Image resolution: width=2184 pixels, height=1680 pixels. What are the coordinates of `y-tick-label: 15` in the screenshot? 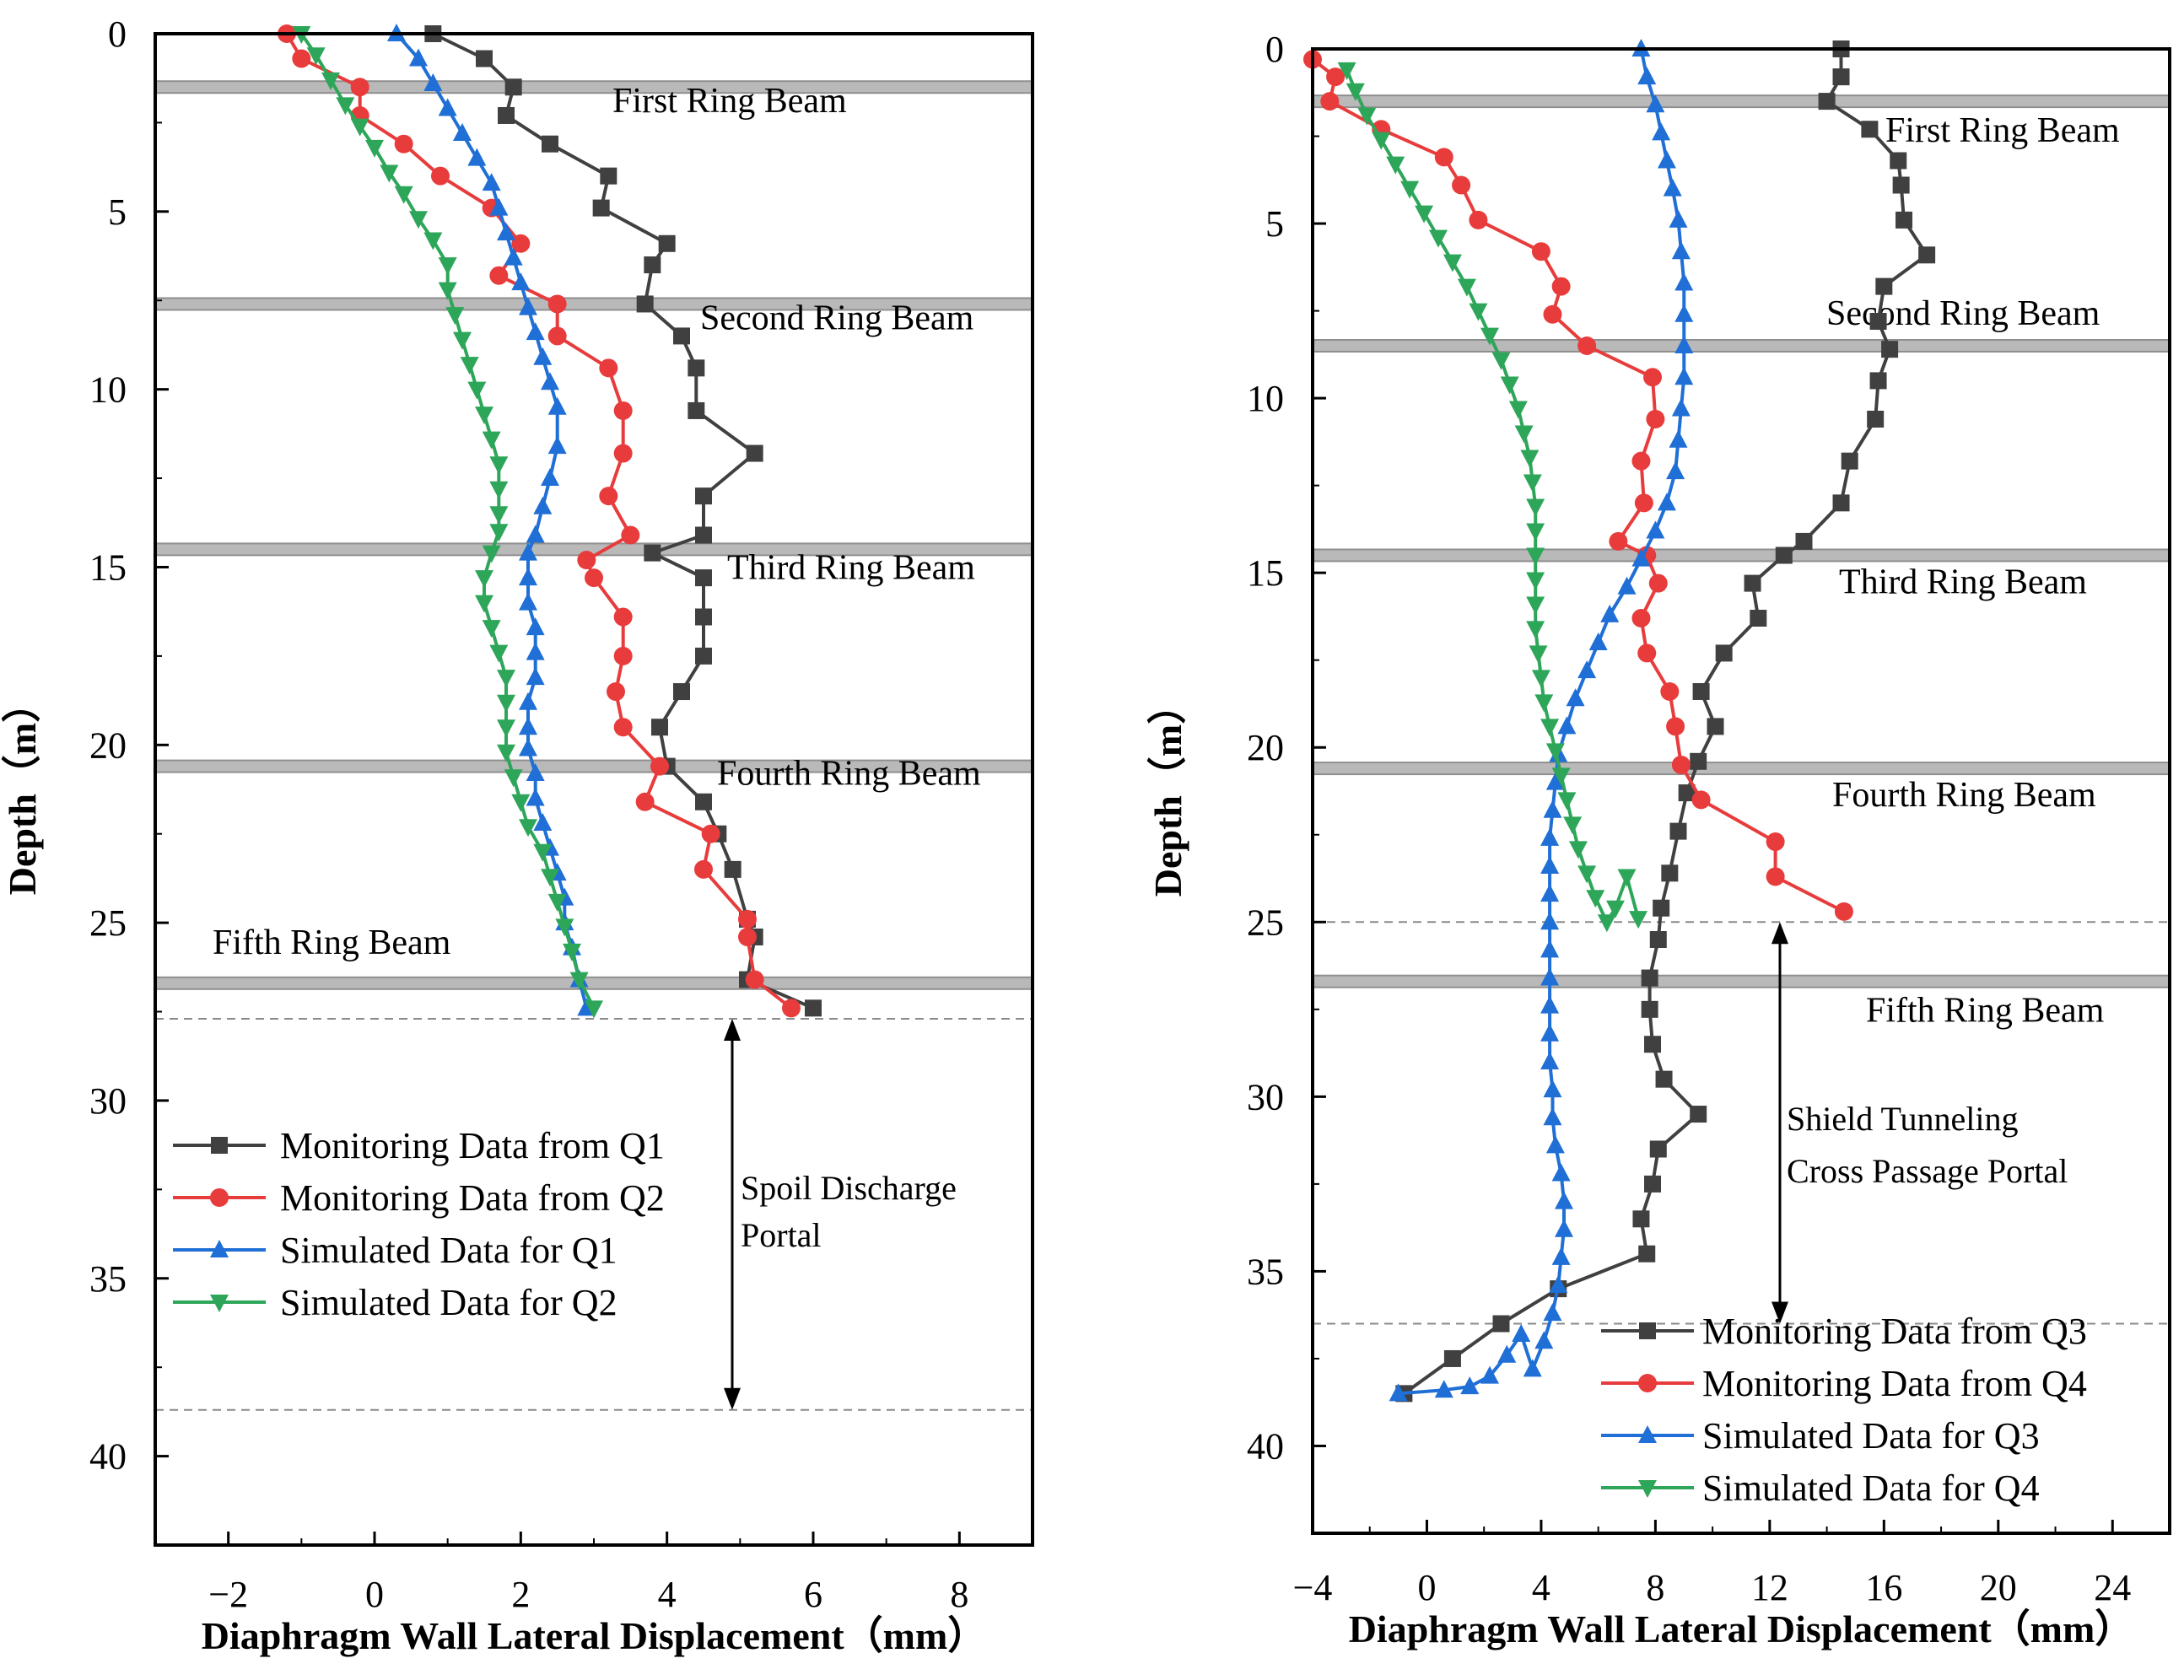 It's located at (1265, 573).